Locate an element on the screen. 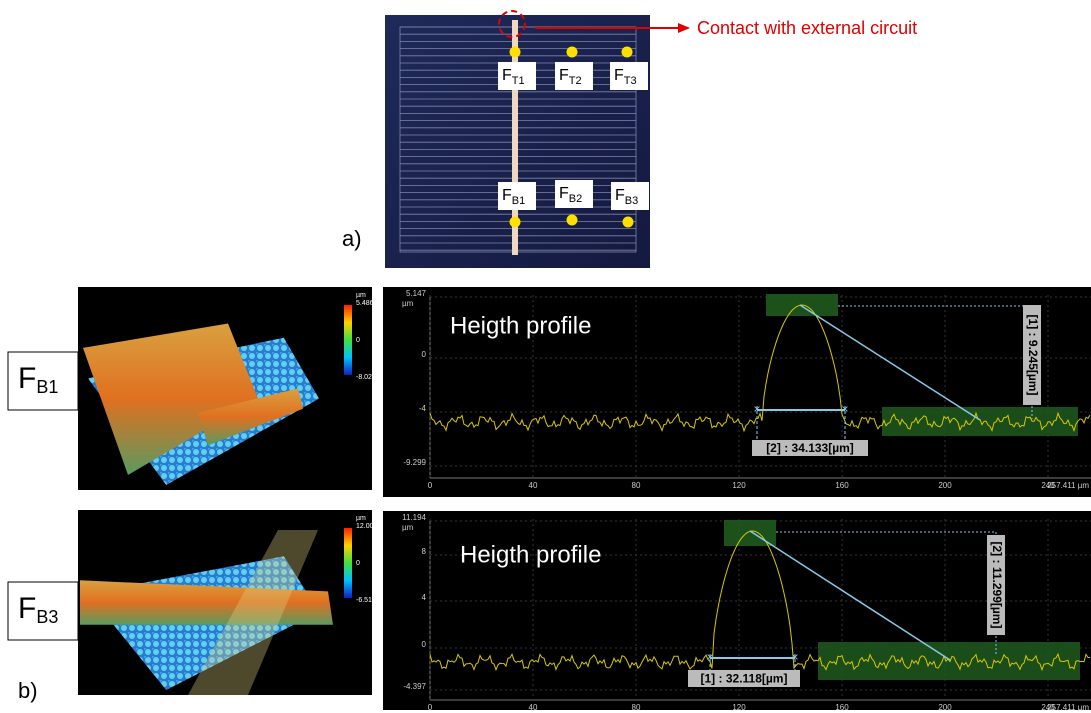 The height and width of the screenshot is (713, 1091). panel-label: a) is located at coordinates (352, 238).